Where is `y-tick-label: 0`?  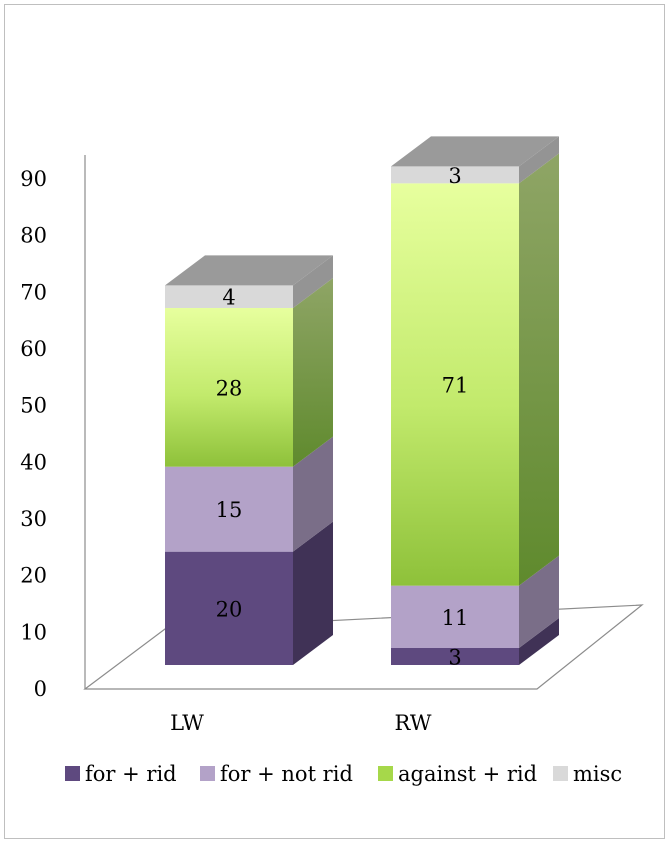 y-tick-label: 0 is located at coordinates (40, 689).